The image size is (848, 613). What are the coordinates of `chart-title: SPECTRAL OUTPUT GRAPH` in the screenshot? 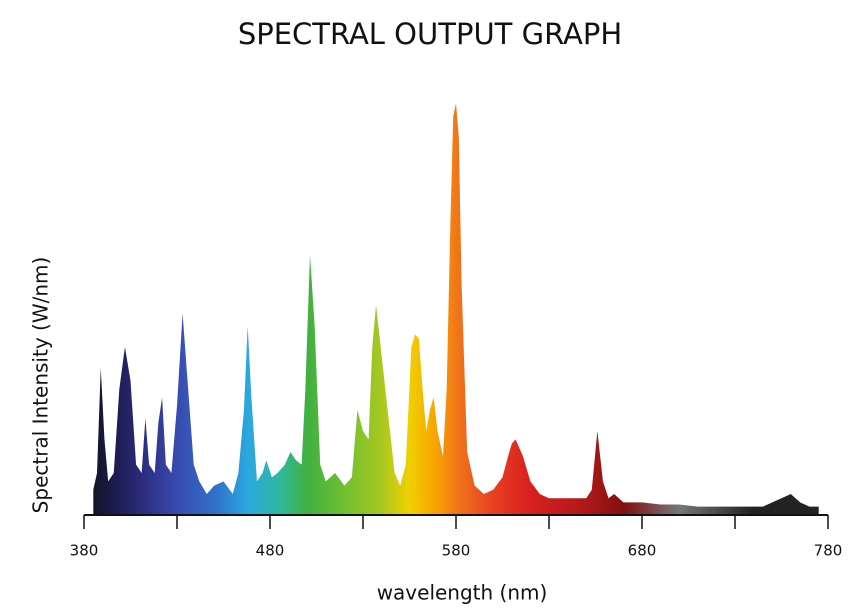 It's located at (430, 34).